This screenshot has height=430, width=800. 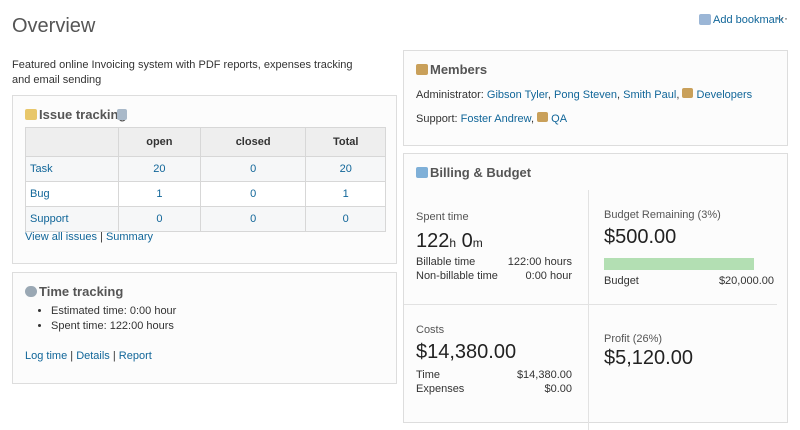 What do you see at coordinates (72, 169) in the screenshot?
I see `tracker: Task` at bounding box center [72, 169].